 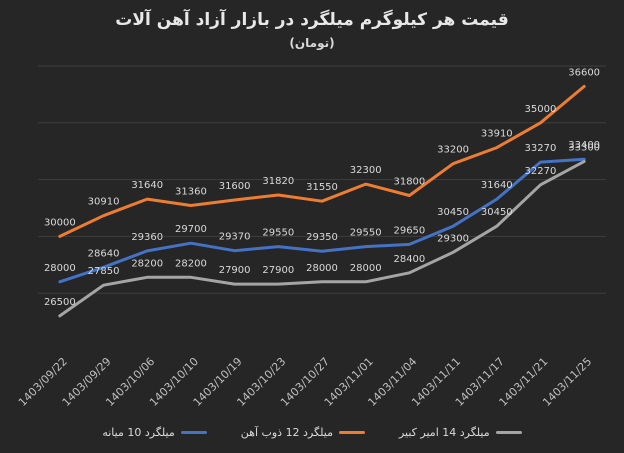 What do you see at coordinates (312, 43) in the screenshot?
I see `chart-subtitle: (تومان)` at bounding box center [312, 43].